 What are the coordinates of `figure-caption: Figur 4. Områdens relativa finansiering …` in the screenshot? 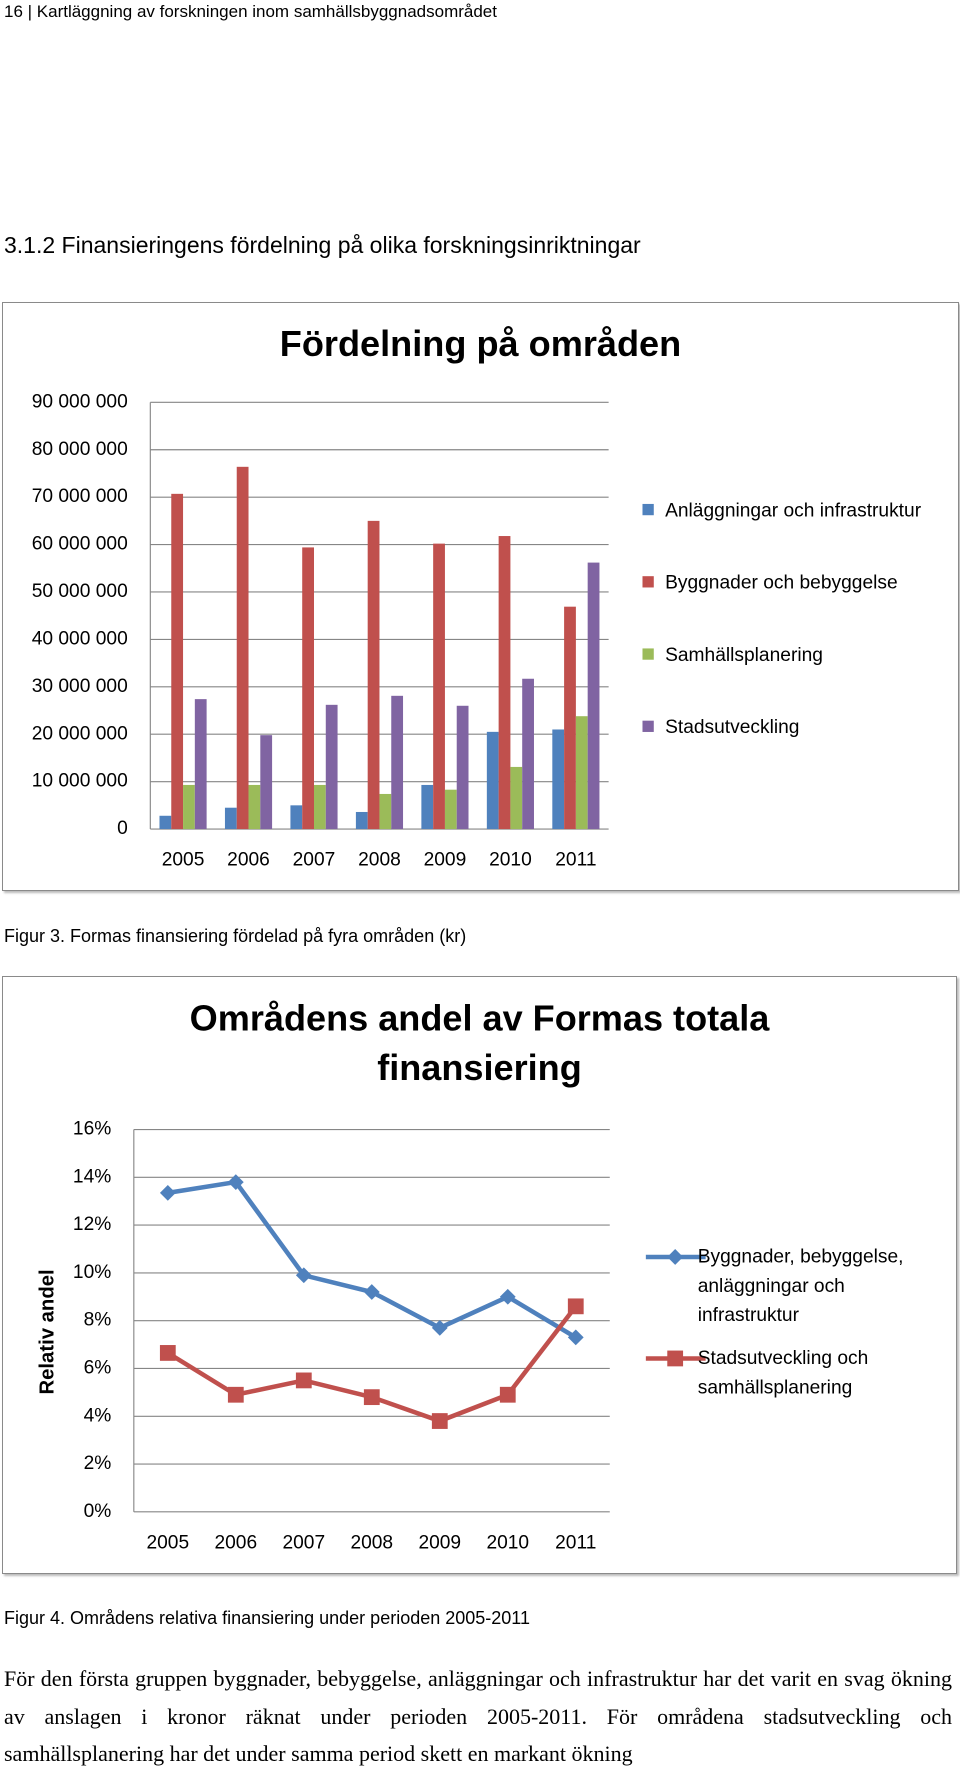 It's located at (267, 1618).